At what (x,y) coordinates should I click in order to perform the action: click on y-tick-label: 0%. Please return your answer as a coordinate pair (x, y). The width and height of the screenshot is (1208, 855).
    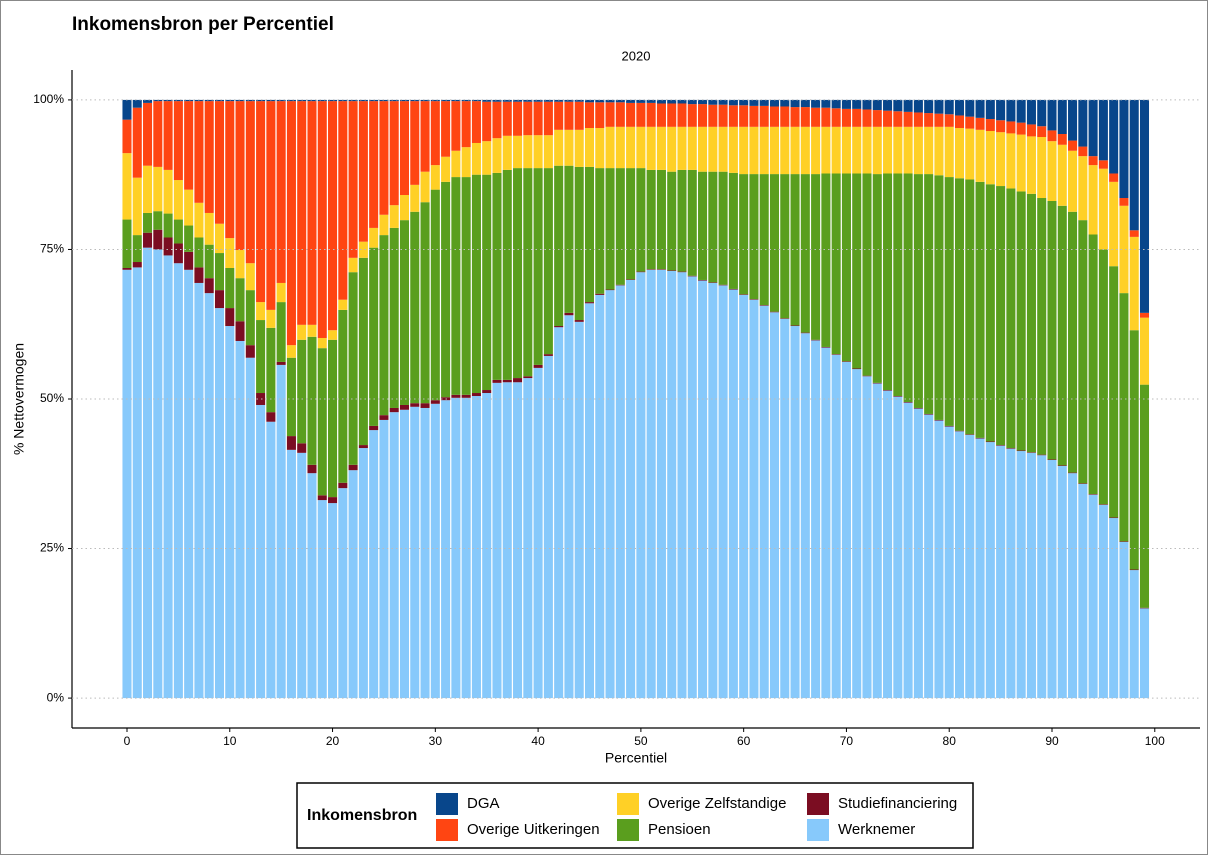
    Looking at the image, I should click on (56, 697).